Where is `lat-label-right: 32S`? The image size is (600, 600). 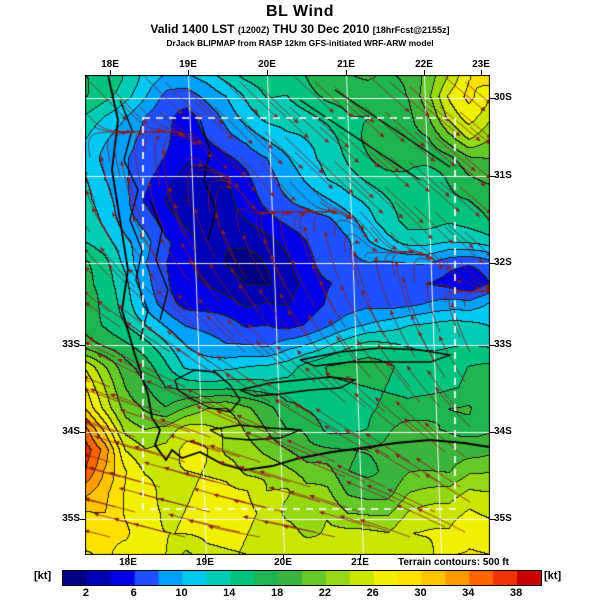 lat-label-right: 32S is located at coordinates (503, 262).